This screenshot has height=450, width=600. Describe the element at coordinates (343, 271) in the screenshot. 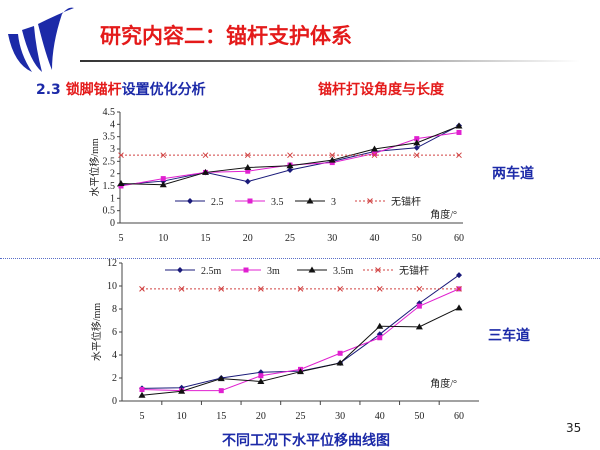

I see `legend-label: 3.5m` at that location.